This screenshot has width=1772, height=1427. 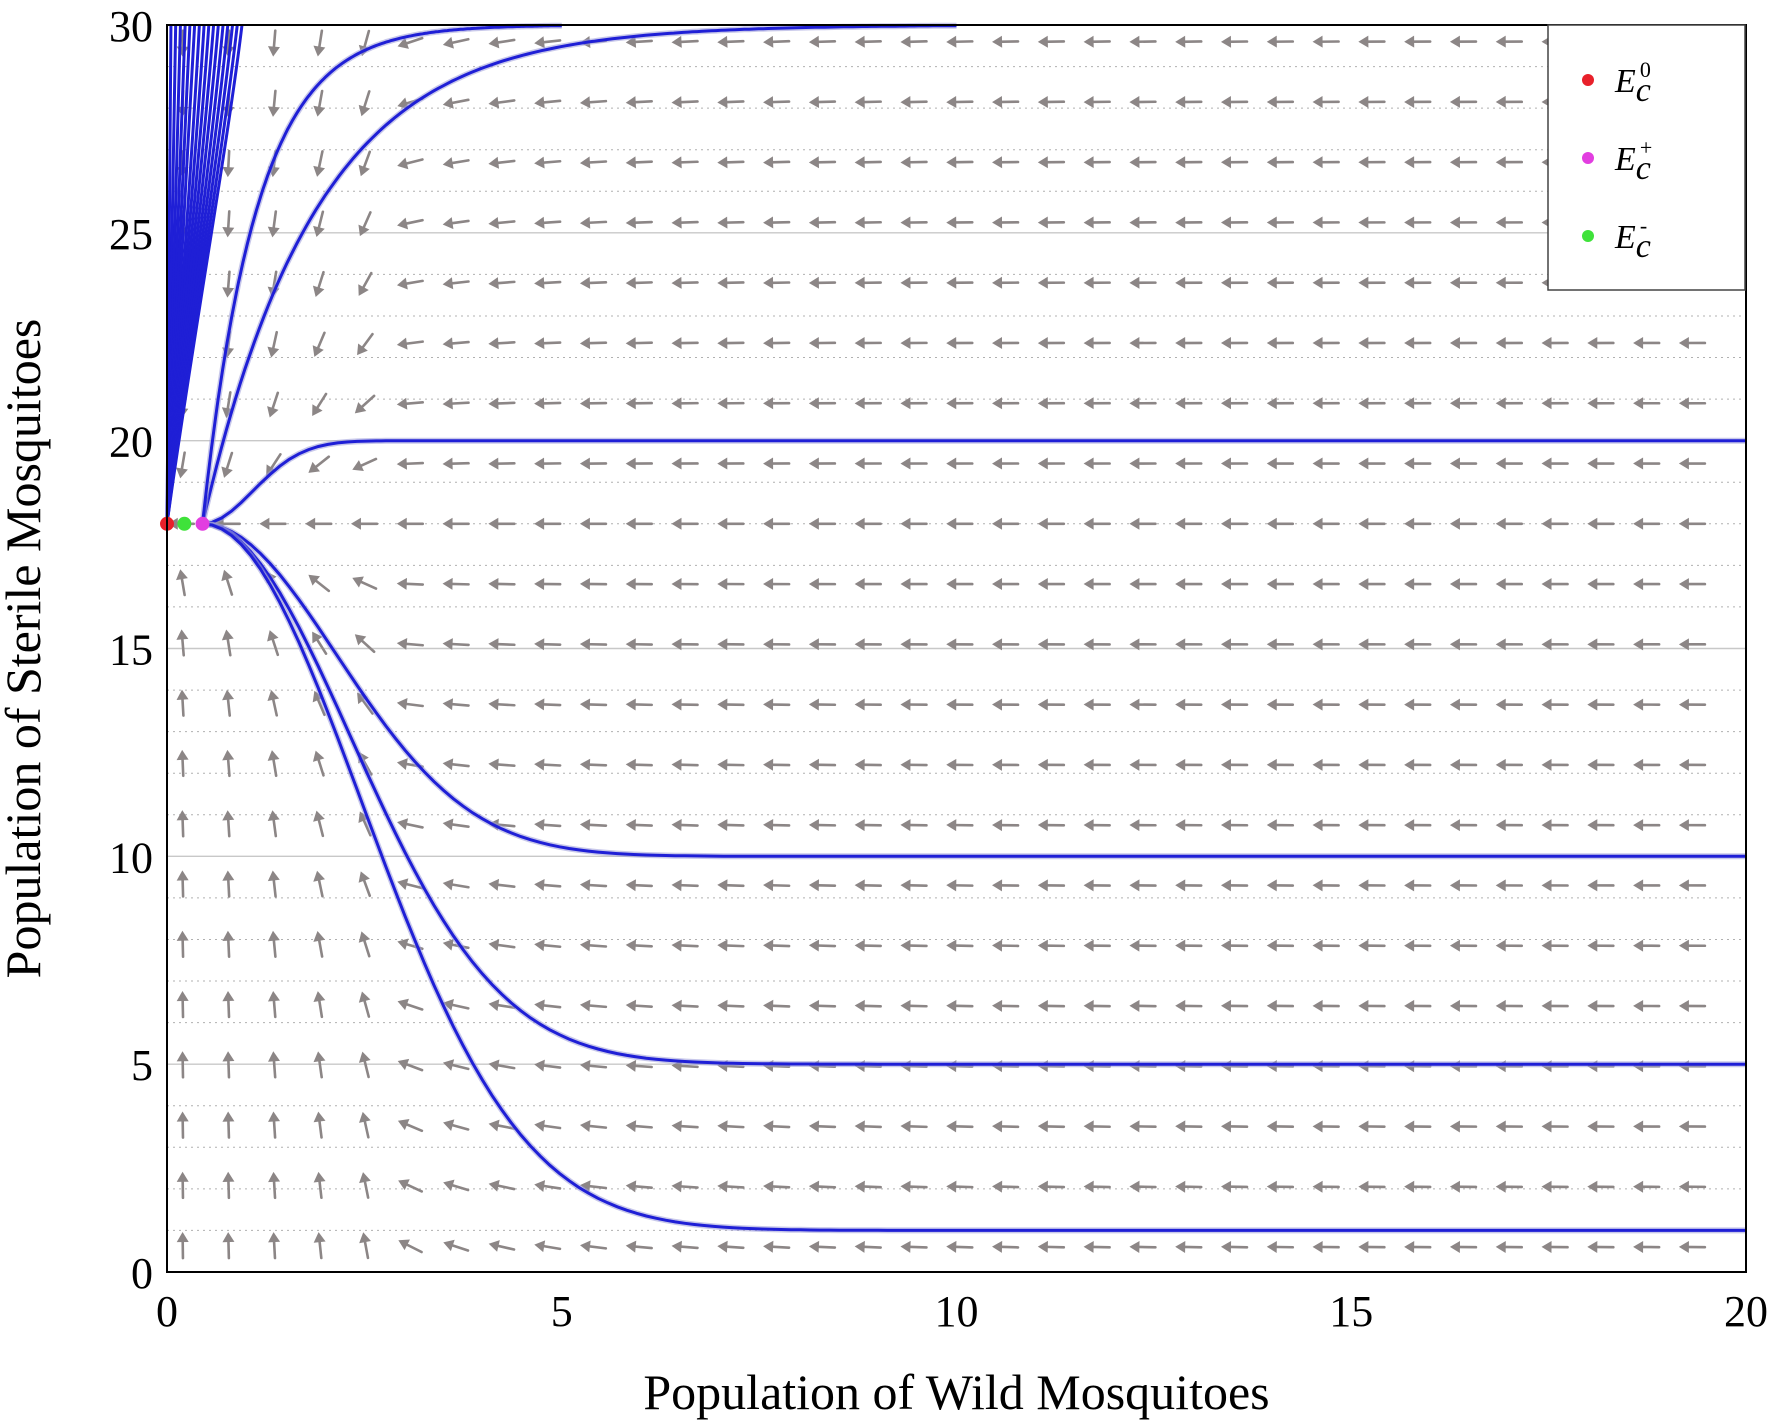 What do you see at coordinates (562, 1311) in the screenshot?
I see `x-tick-label: 5` at bounding box center [562, 1311].